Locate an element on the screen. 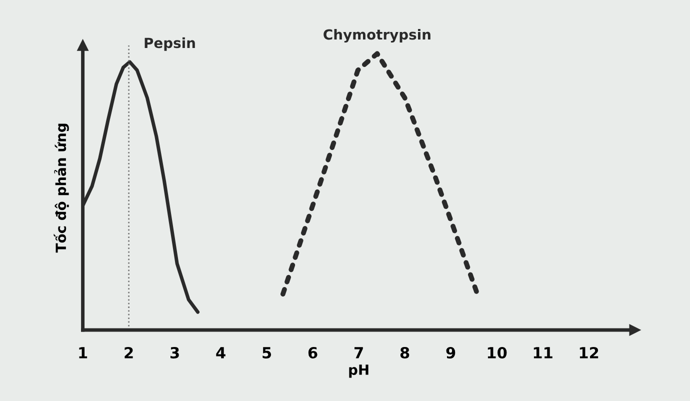 The width and height of the screenshot is (690, 401). series-label: Pepsin is located at coordinates (169, 44).